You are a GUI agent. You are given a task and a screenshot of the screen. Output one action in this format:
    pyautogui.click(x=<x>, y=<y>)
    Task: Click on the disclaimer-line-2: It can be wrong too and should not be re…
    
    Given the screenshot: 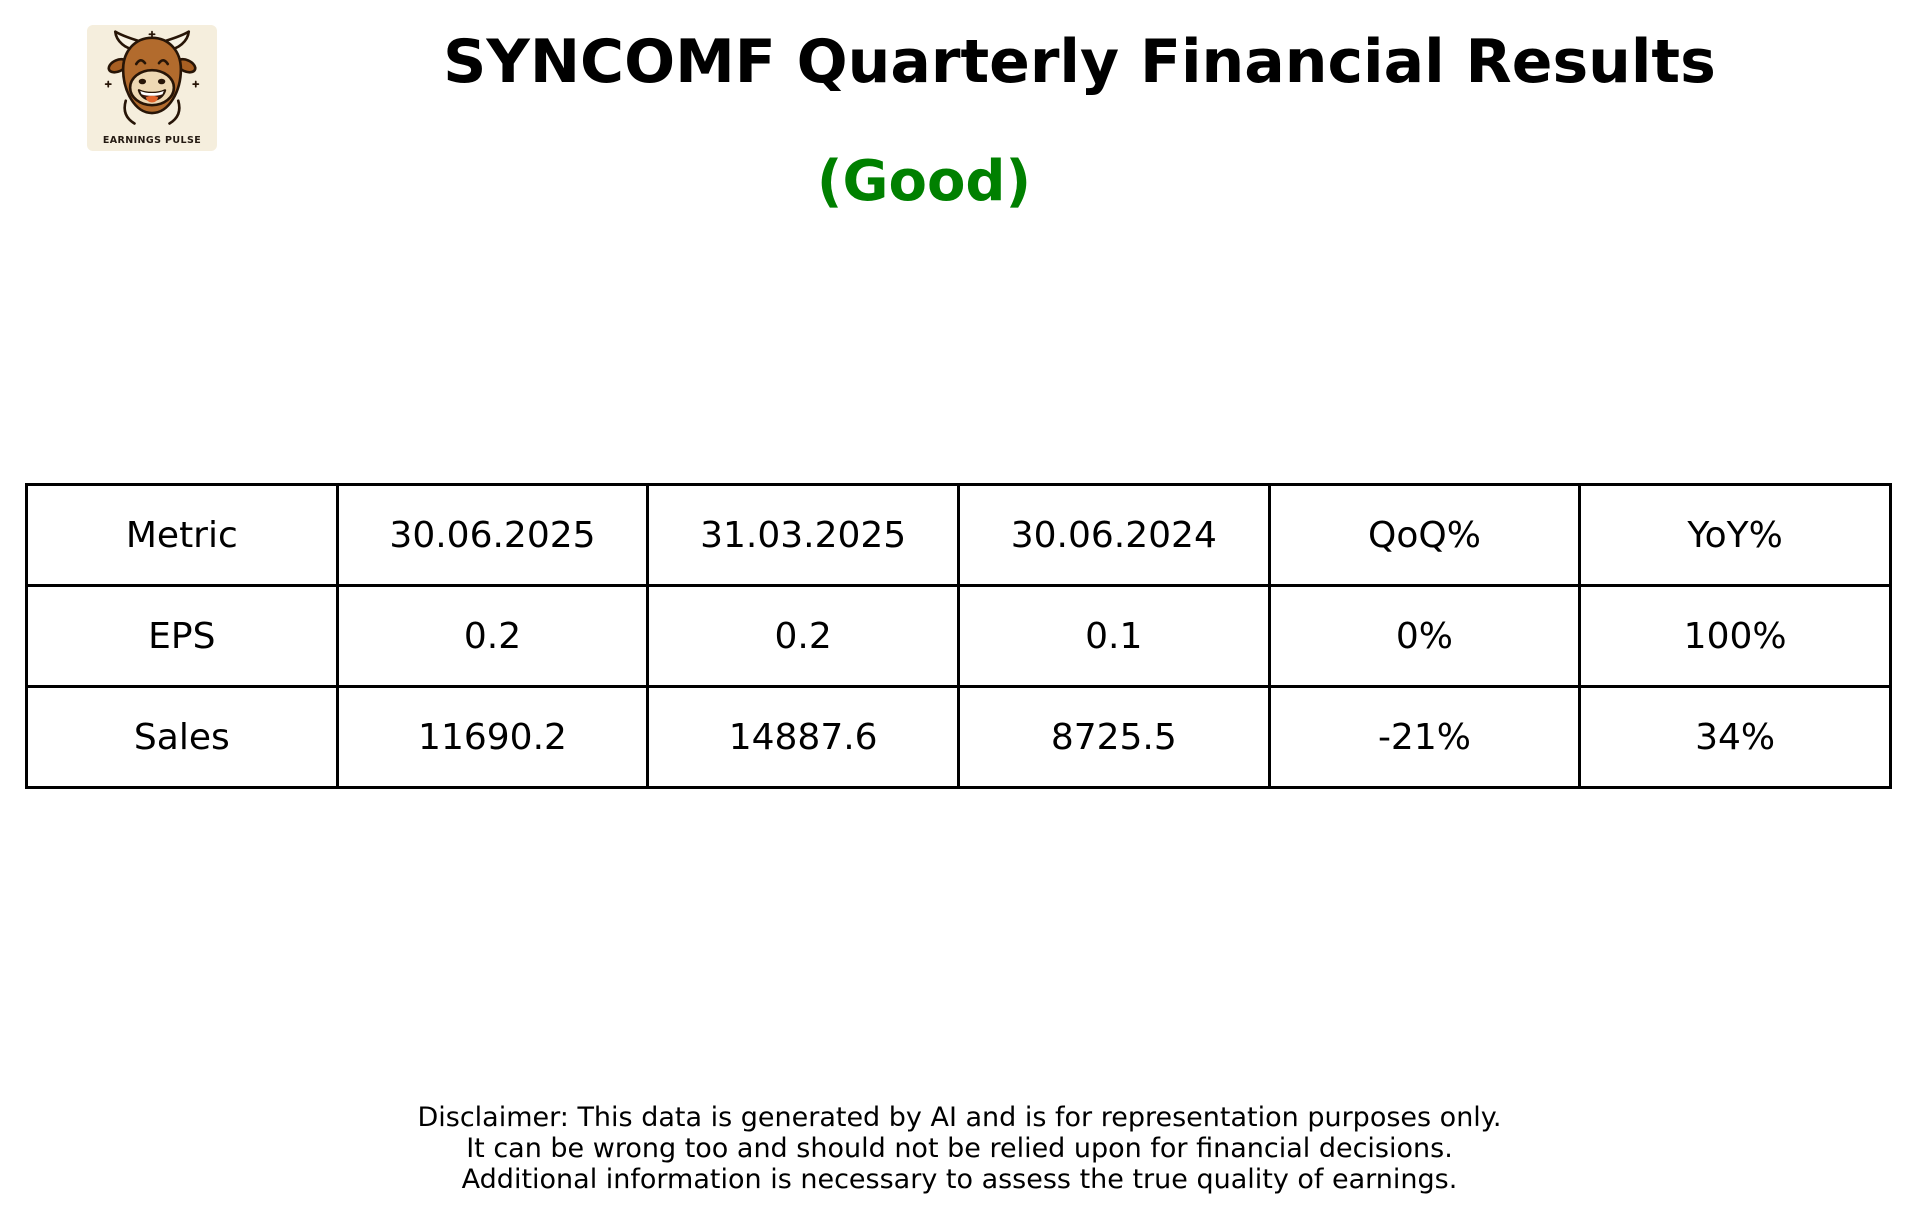 What is the action you would take?
    pyautogui.click(x=959, y=1148)
    